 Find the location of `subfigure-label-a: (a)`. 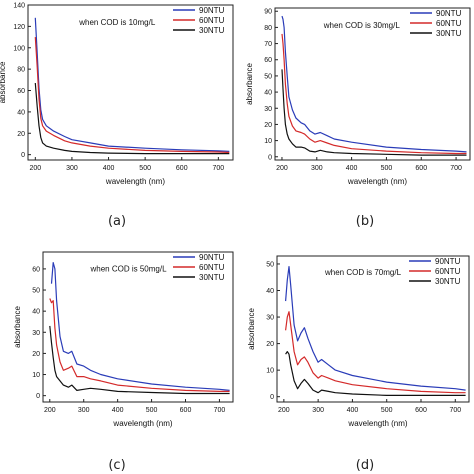

subfigure-label-a: (a) is located at coordinates (117, 221).